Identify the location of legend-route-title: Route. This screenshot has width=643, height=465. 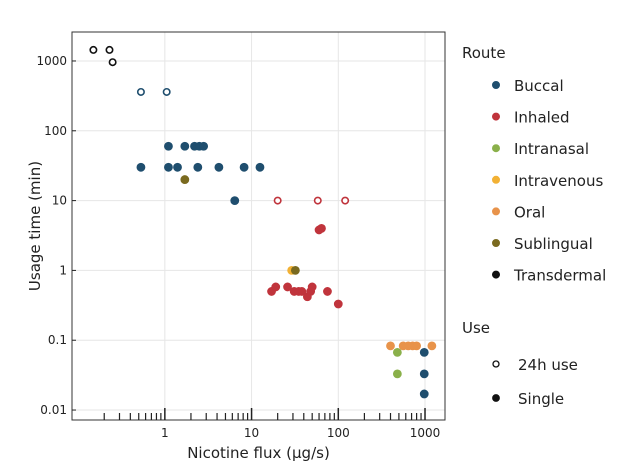
(484, 53).